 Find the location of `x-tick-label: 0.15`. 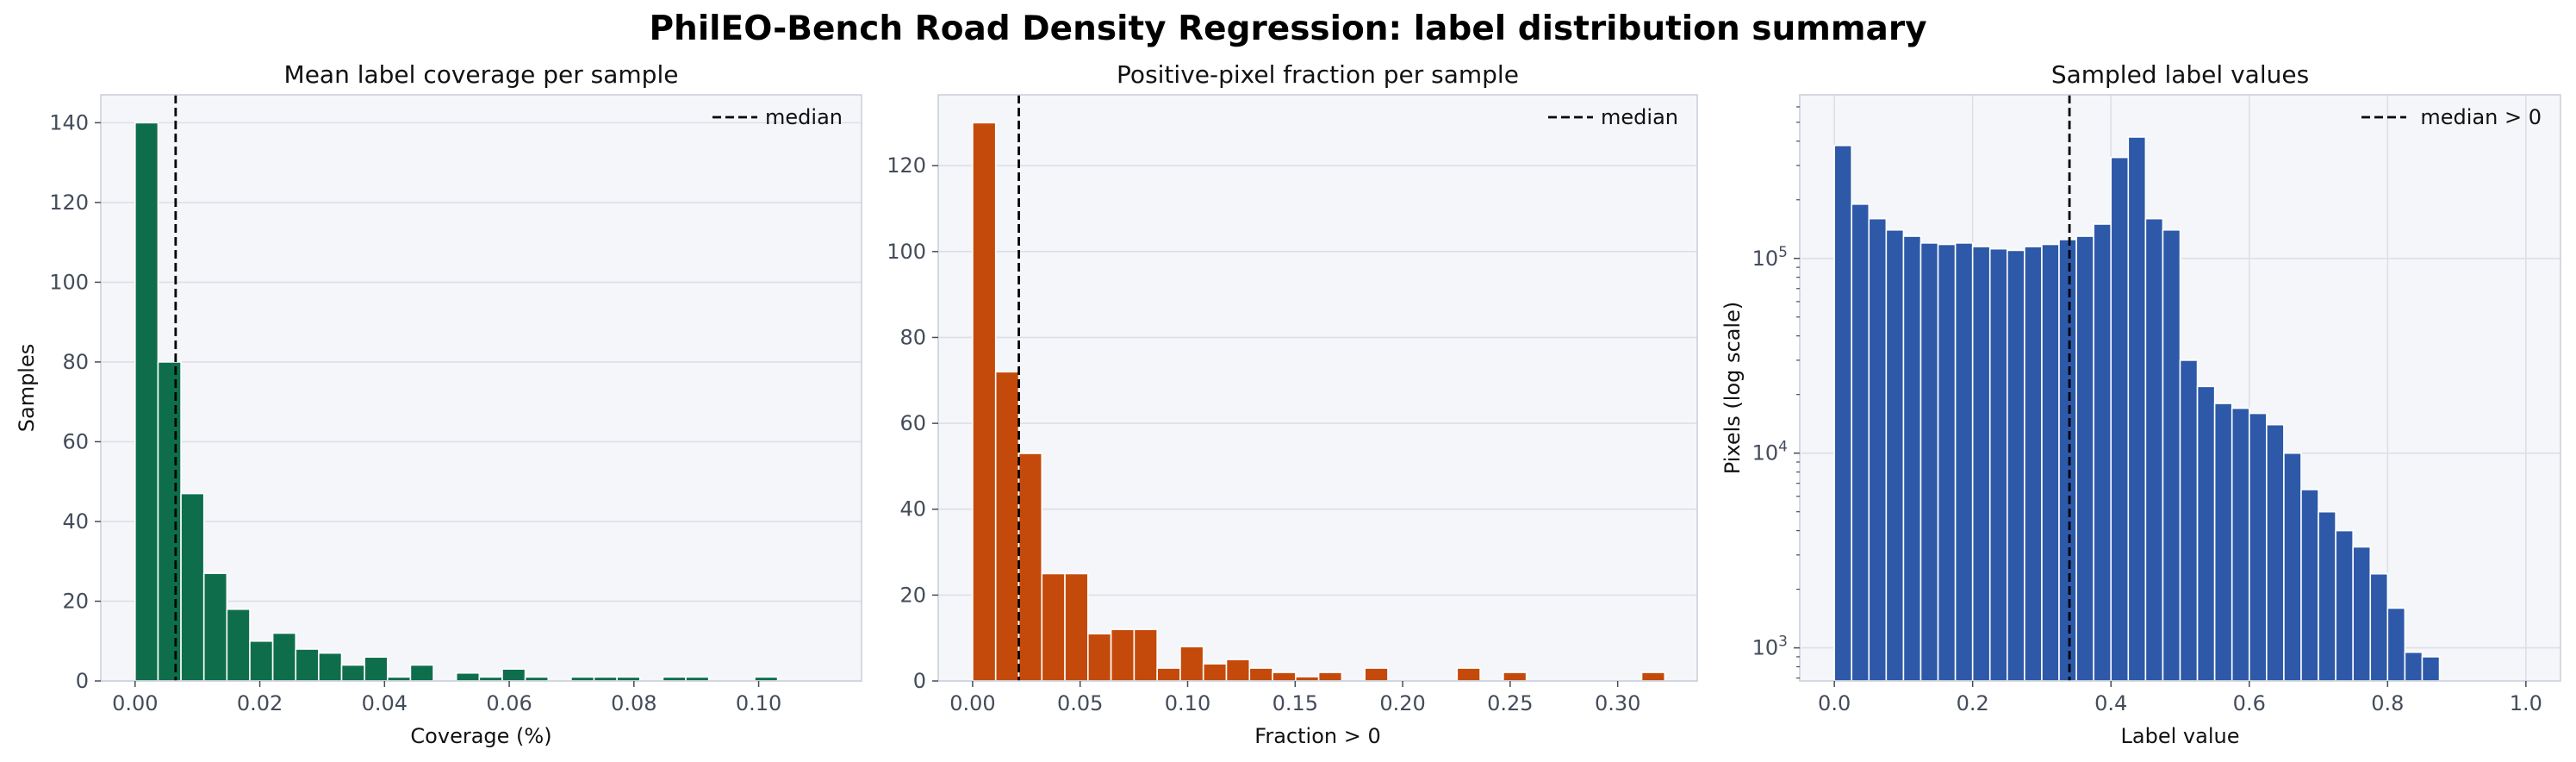

x-tick-label: 0.15 is located at coordinates (1295, 703).